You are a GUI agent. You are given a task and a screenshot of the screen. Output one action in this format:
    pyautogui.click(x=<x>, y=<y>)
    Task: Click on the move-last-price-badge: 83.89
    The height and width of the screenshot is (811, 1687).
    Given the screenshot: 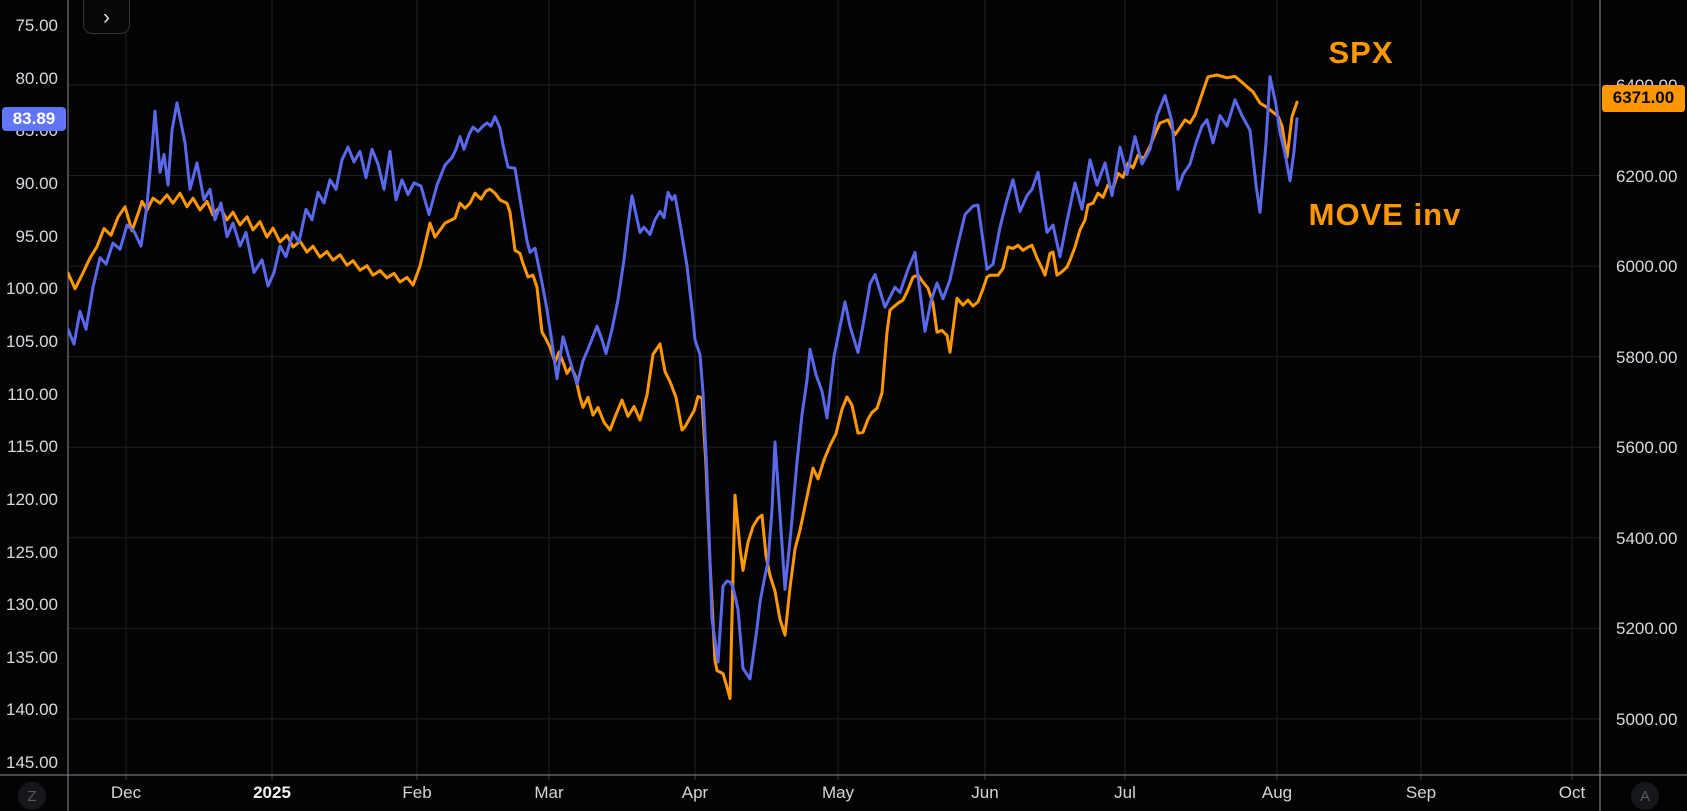 What is the action you would take?
    pyautogui.click(x=34, y=118)
    